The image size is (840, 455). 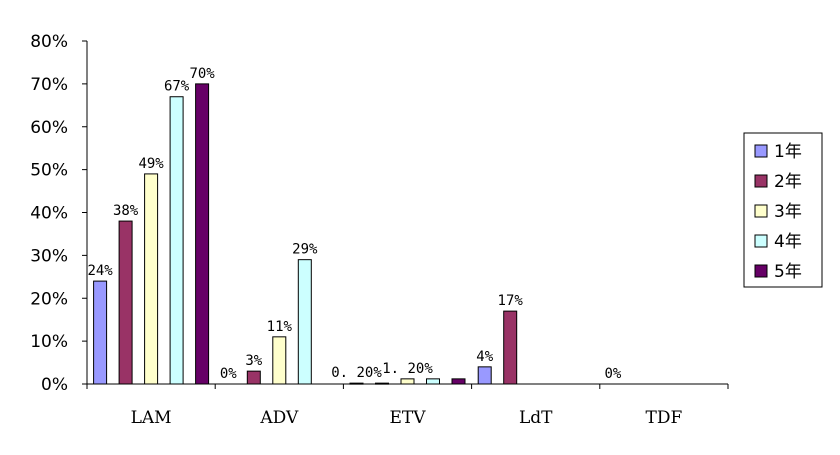 I want to click on y-tick-label: 50%, so click(x=49, y=171).